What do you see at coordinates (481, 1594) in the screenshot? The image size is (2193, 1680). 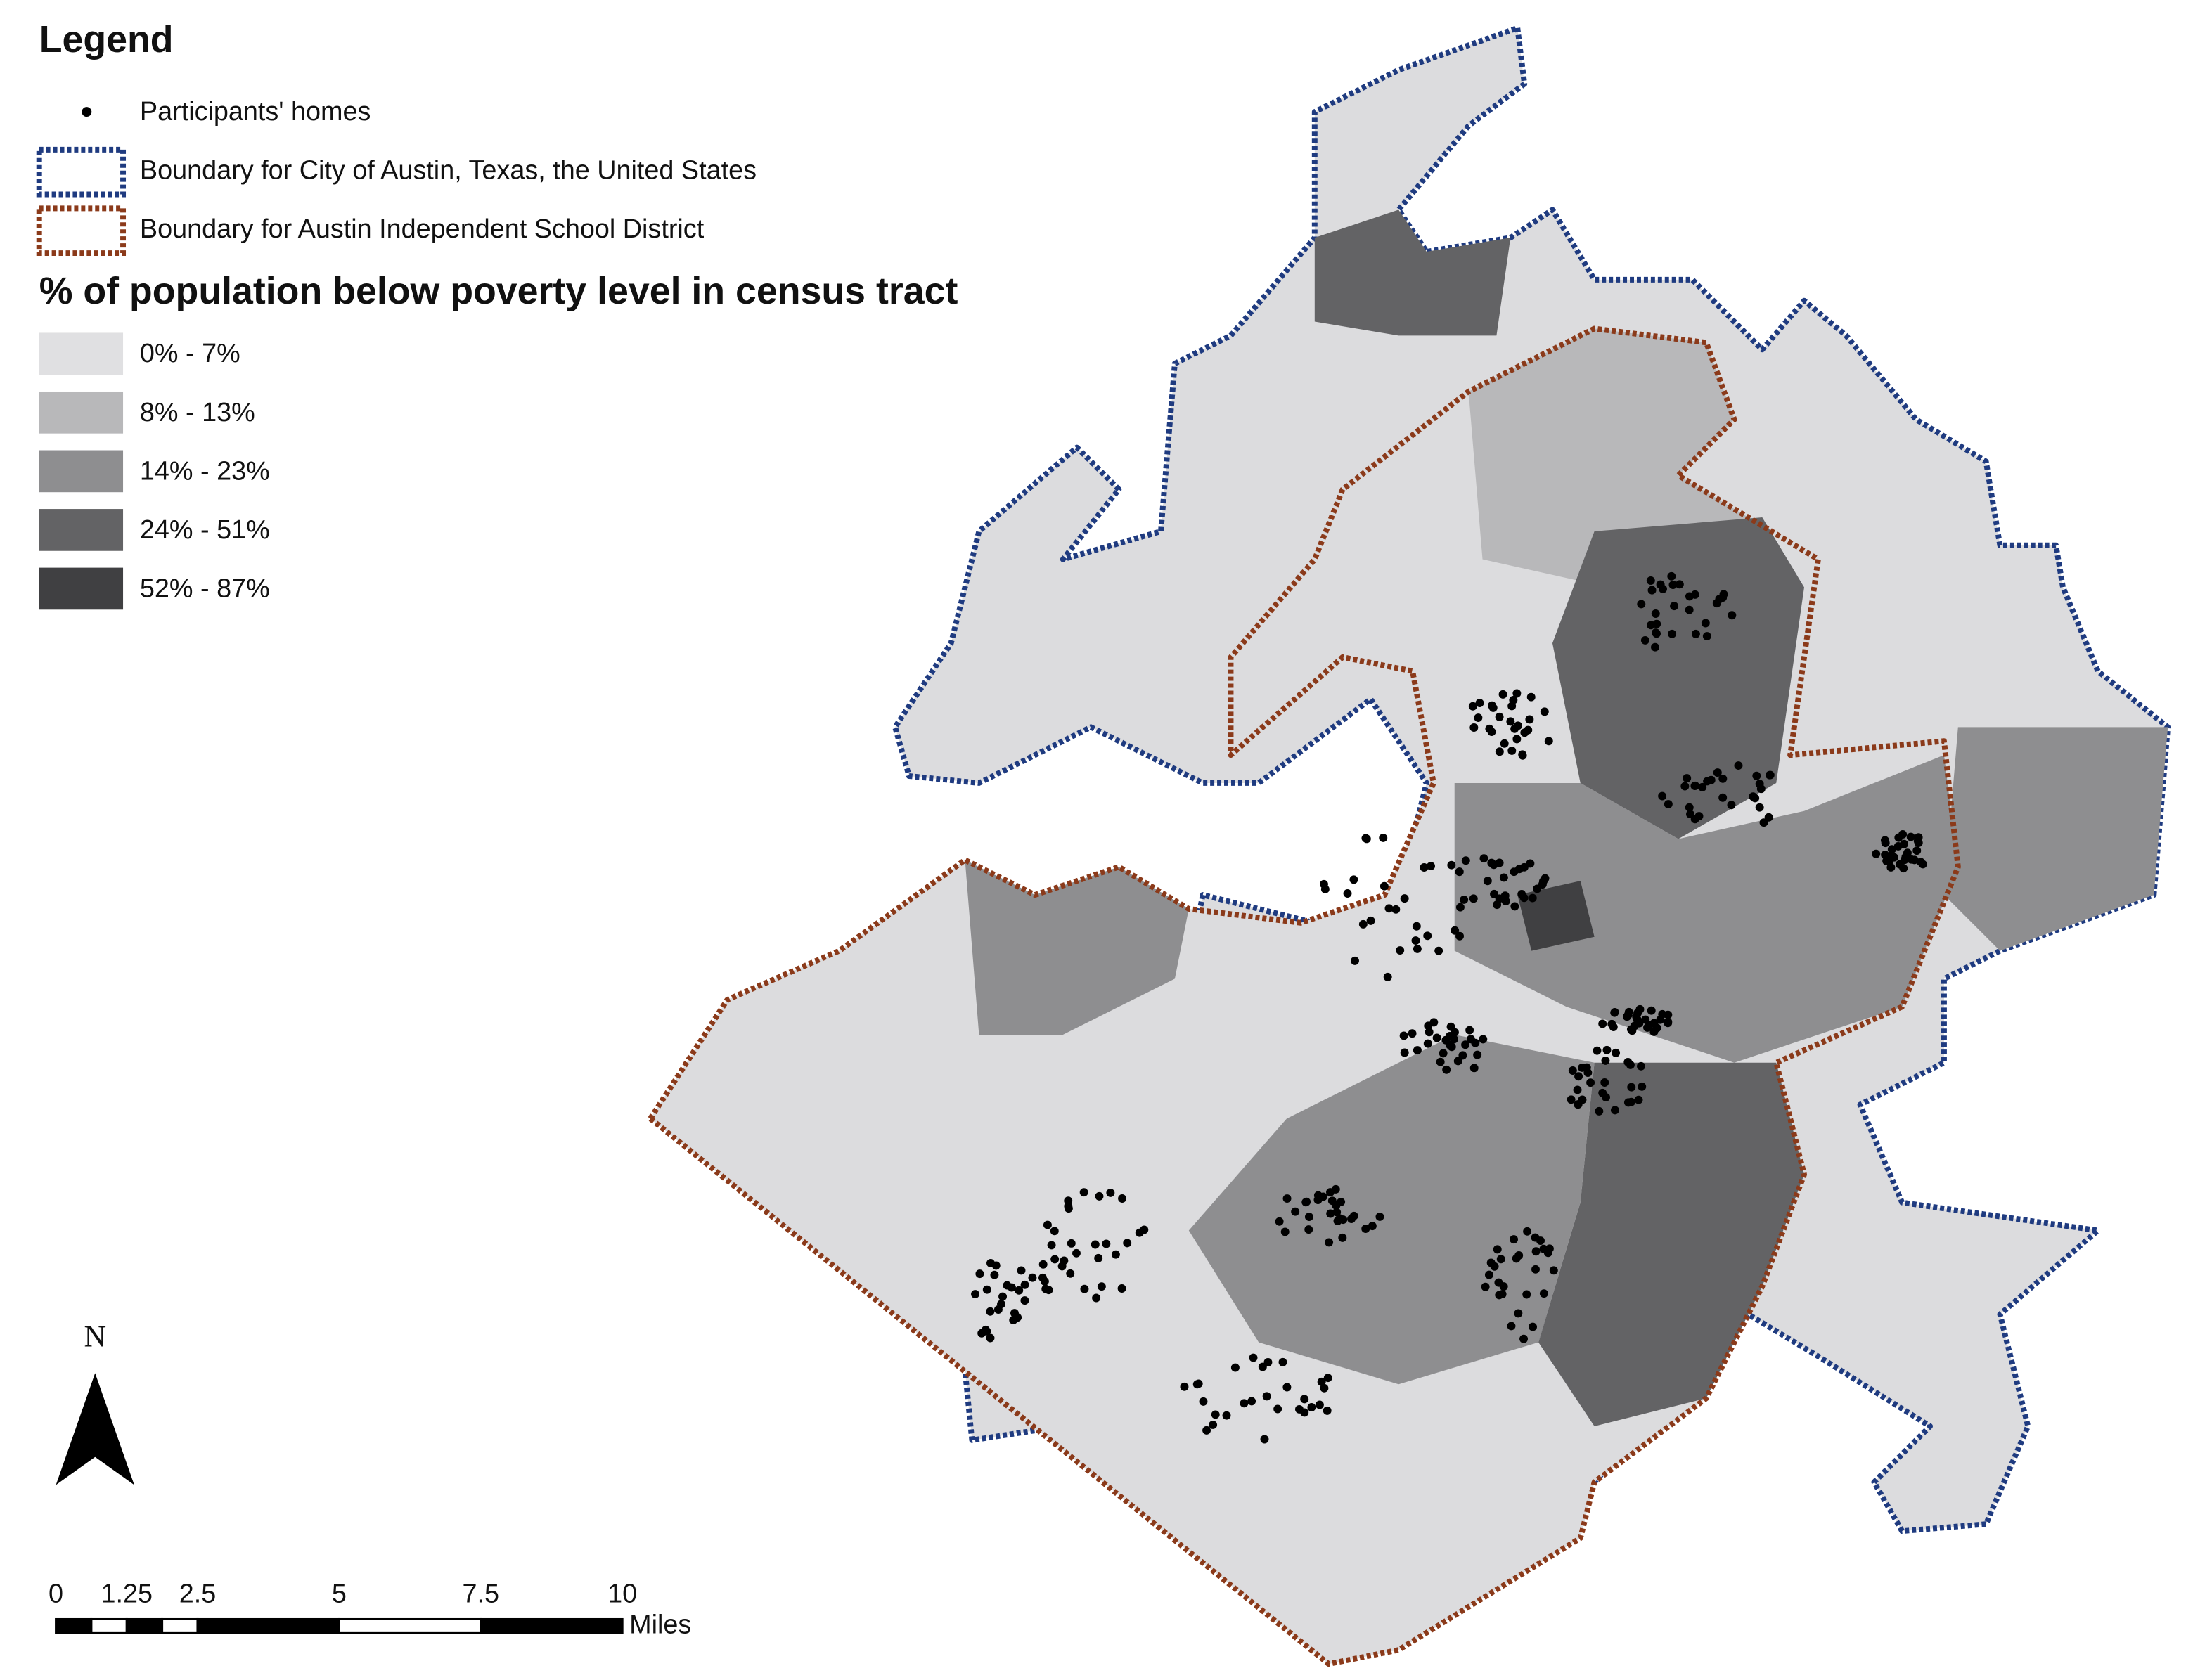 I see `scale-label: 7.5` at bounding box center [481, 1594].